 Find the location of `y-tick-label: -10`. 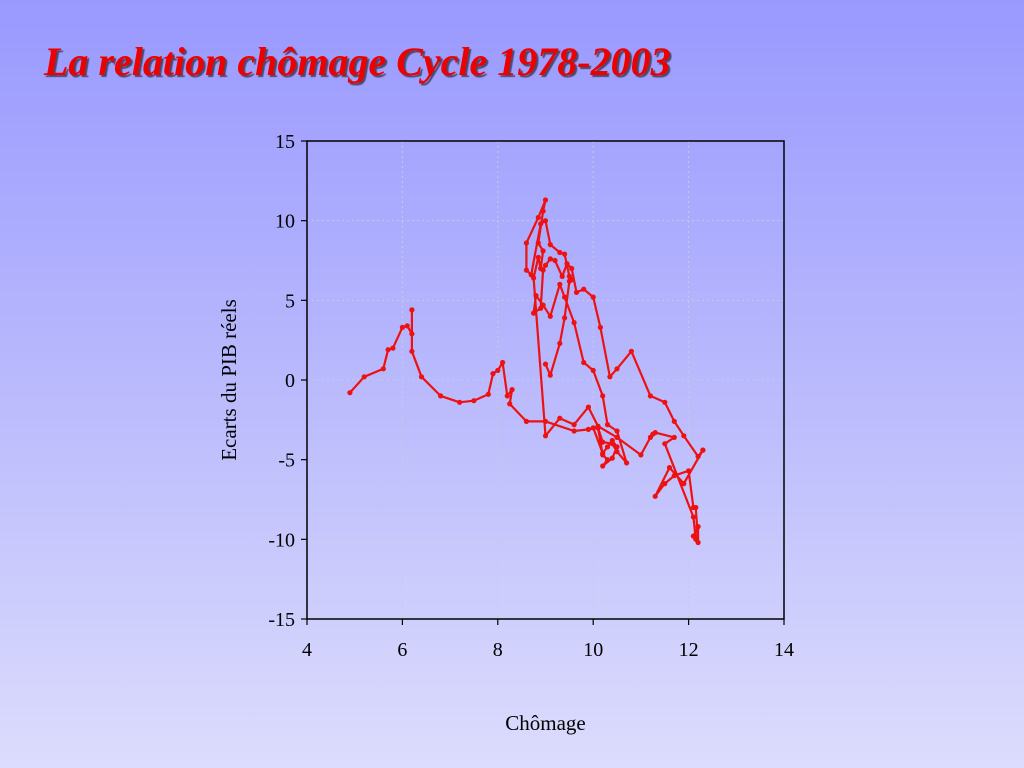

y-tick-label: -10 is located at coordinates (281, 540).